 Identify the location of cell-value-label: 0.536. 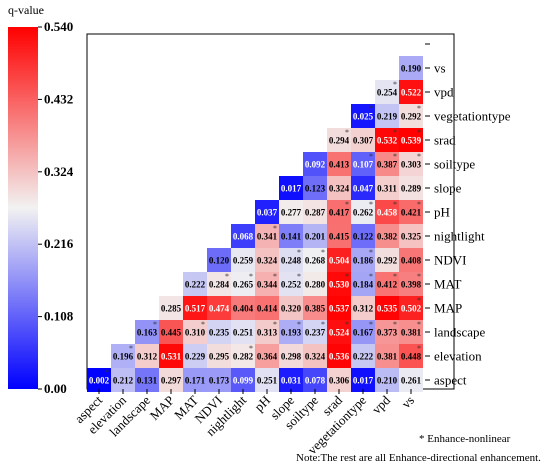
(339, 357).